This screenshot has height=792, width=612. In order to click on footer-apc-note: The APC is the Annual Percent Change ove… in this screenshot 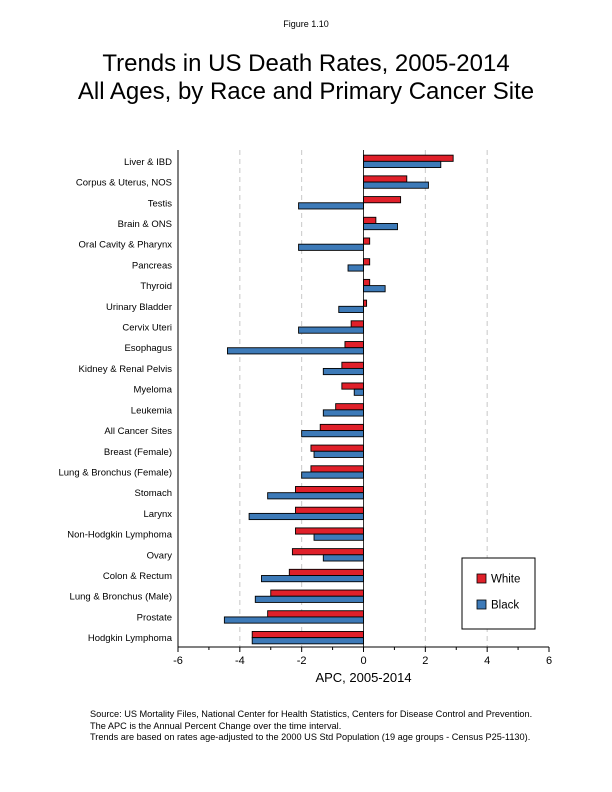, I will do `click(216, 725)`.